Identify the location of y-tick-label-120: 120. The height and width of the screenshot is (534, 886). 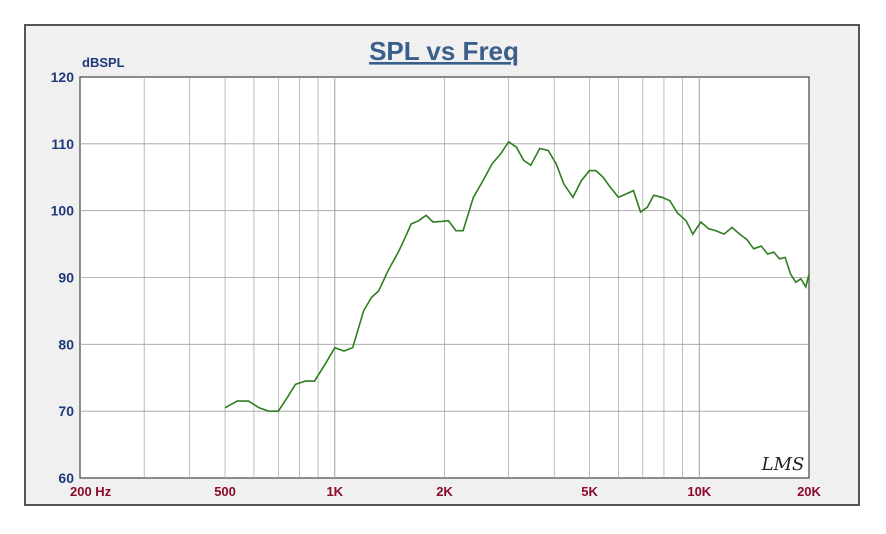
(63, 77).